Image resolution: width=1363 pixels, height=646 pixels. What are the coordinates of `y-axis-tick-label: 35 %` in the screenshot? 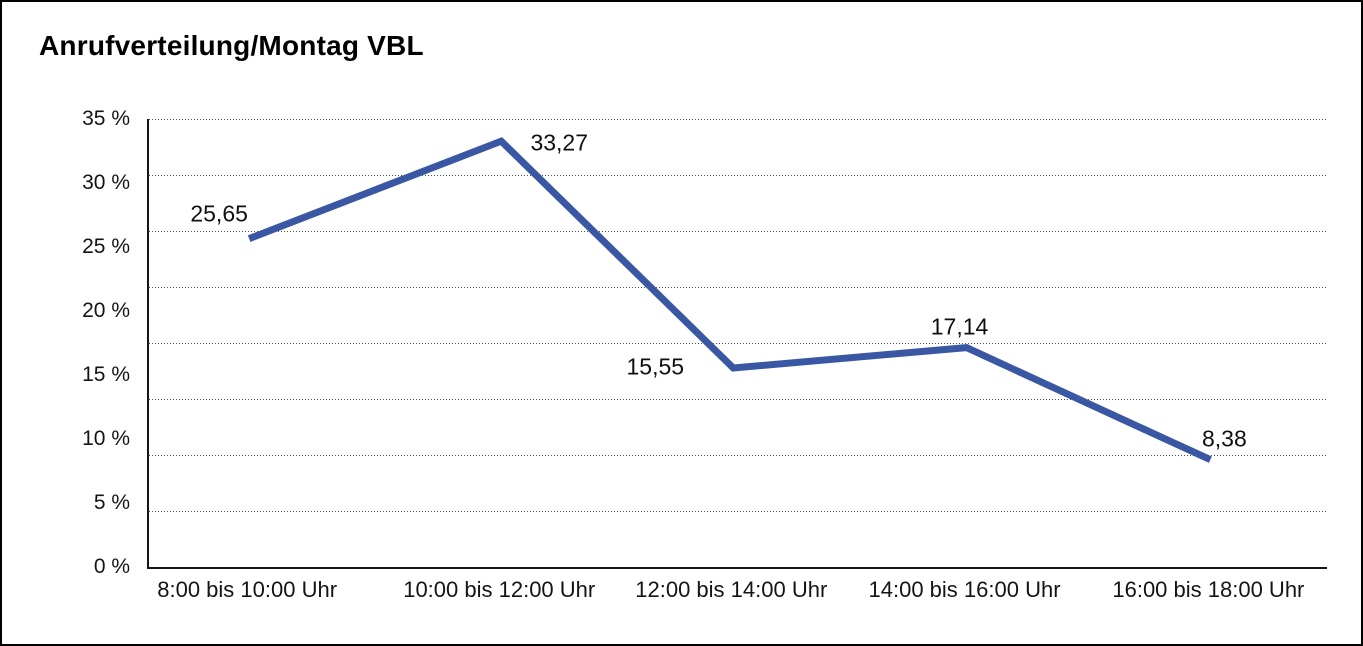 It's located at (106, 118).